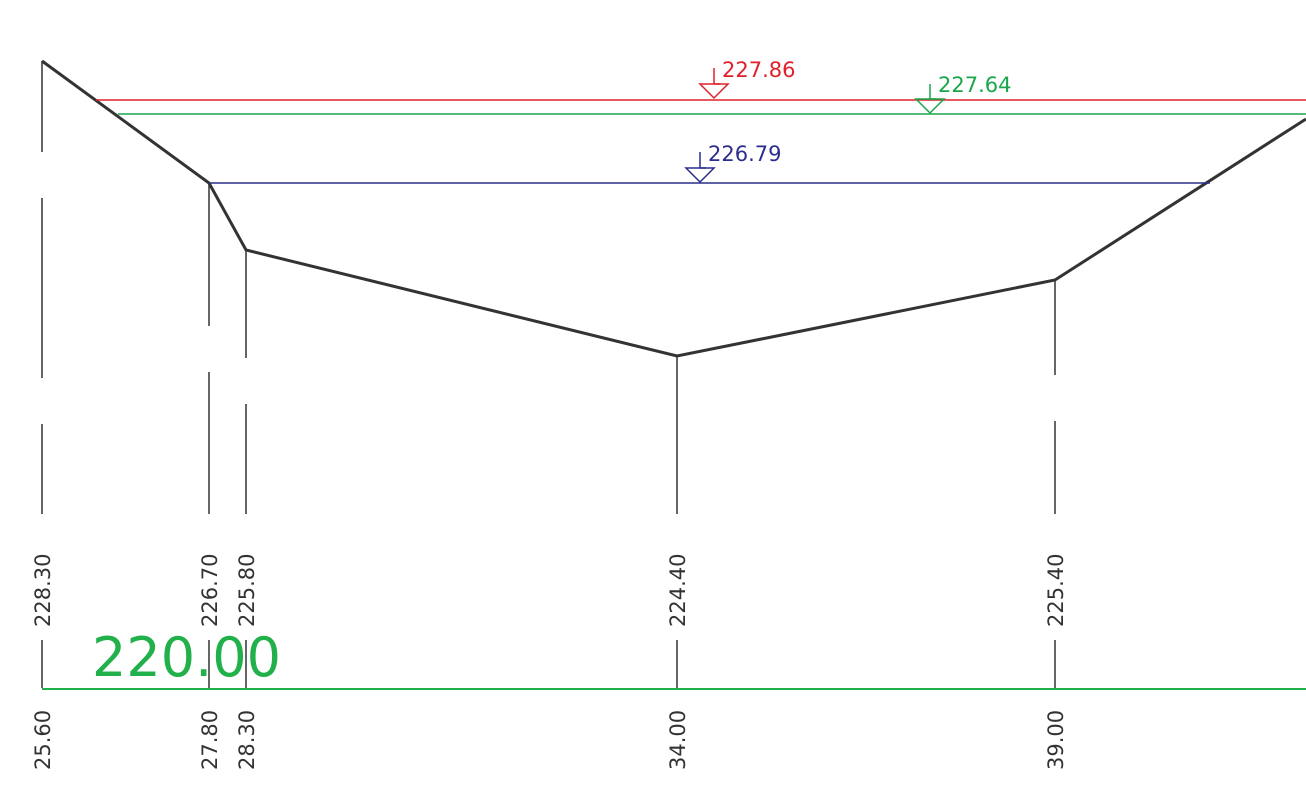  Describe the element at coordinates (186, 657) in the screenshot. I see `datum-label: 220.00` at that location.